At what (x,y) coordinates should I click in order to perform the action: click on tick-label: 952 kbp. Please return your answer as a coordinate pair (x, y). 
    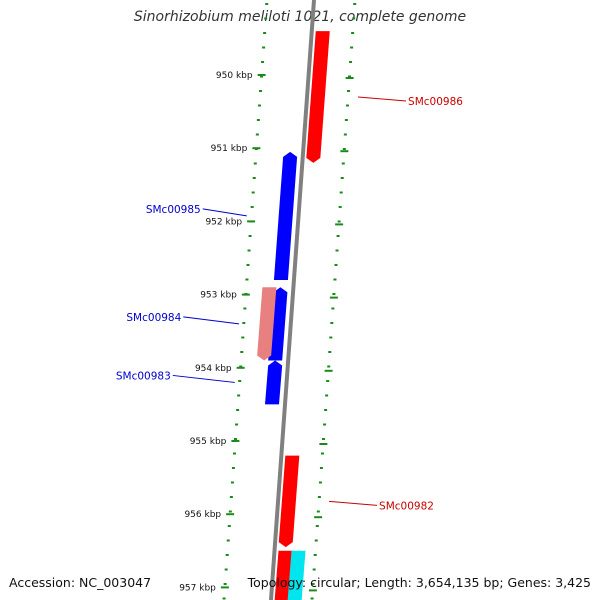
    Looking at the image, I should click on (223, 222).